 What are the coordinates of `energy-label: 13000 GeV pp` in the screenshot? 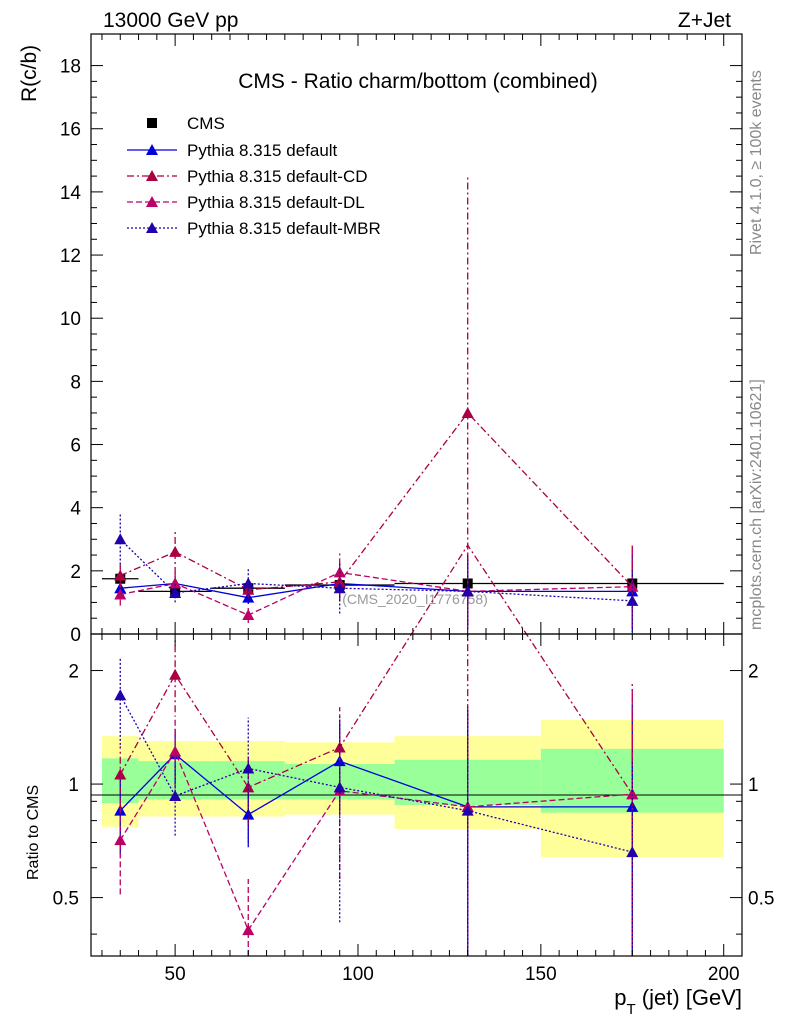 It's located at (170, 20).